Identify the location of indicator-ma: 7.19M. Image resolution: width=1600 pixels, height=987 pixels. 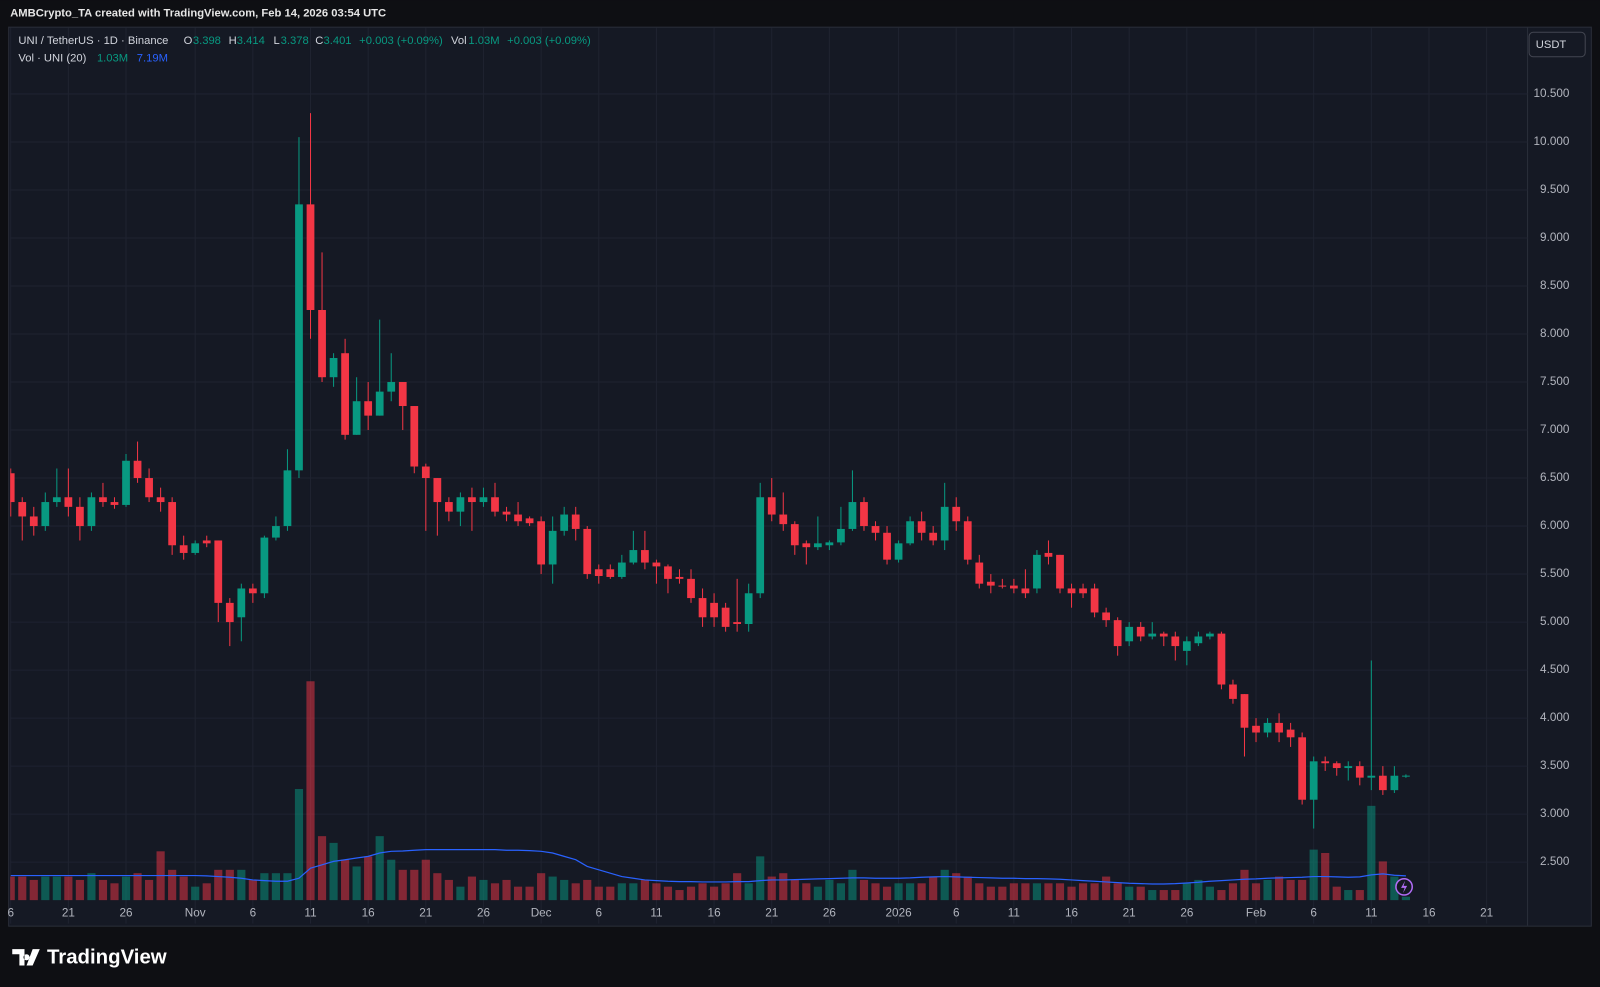
(152, 58).